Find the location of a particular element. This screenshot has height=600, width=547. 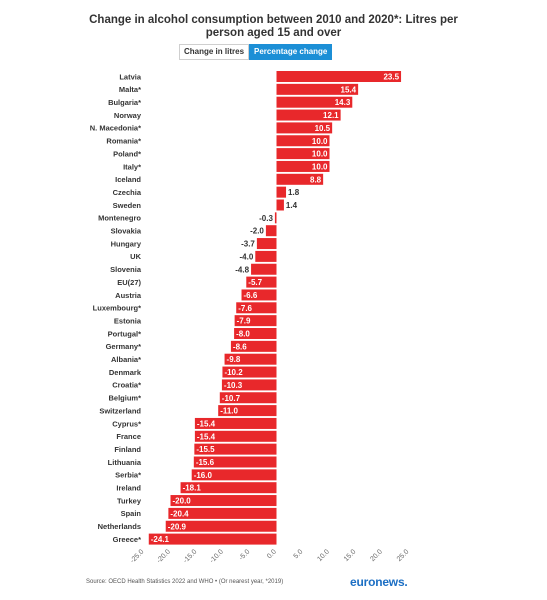

data-label: 1.4 is located at coordinates (292, 205).